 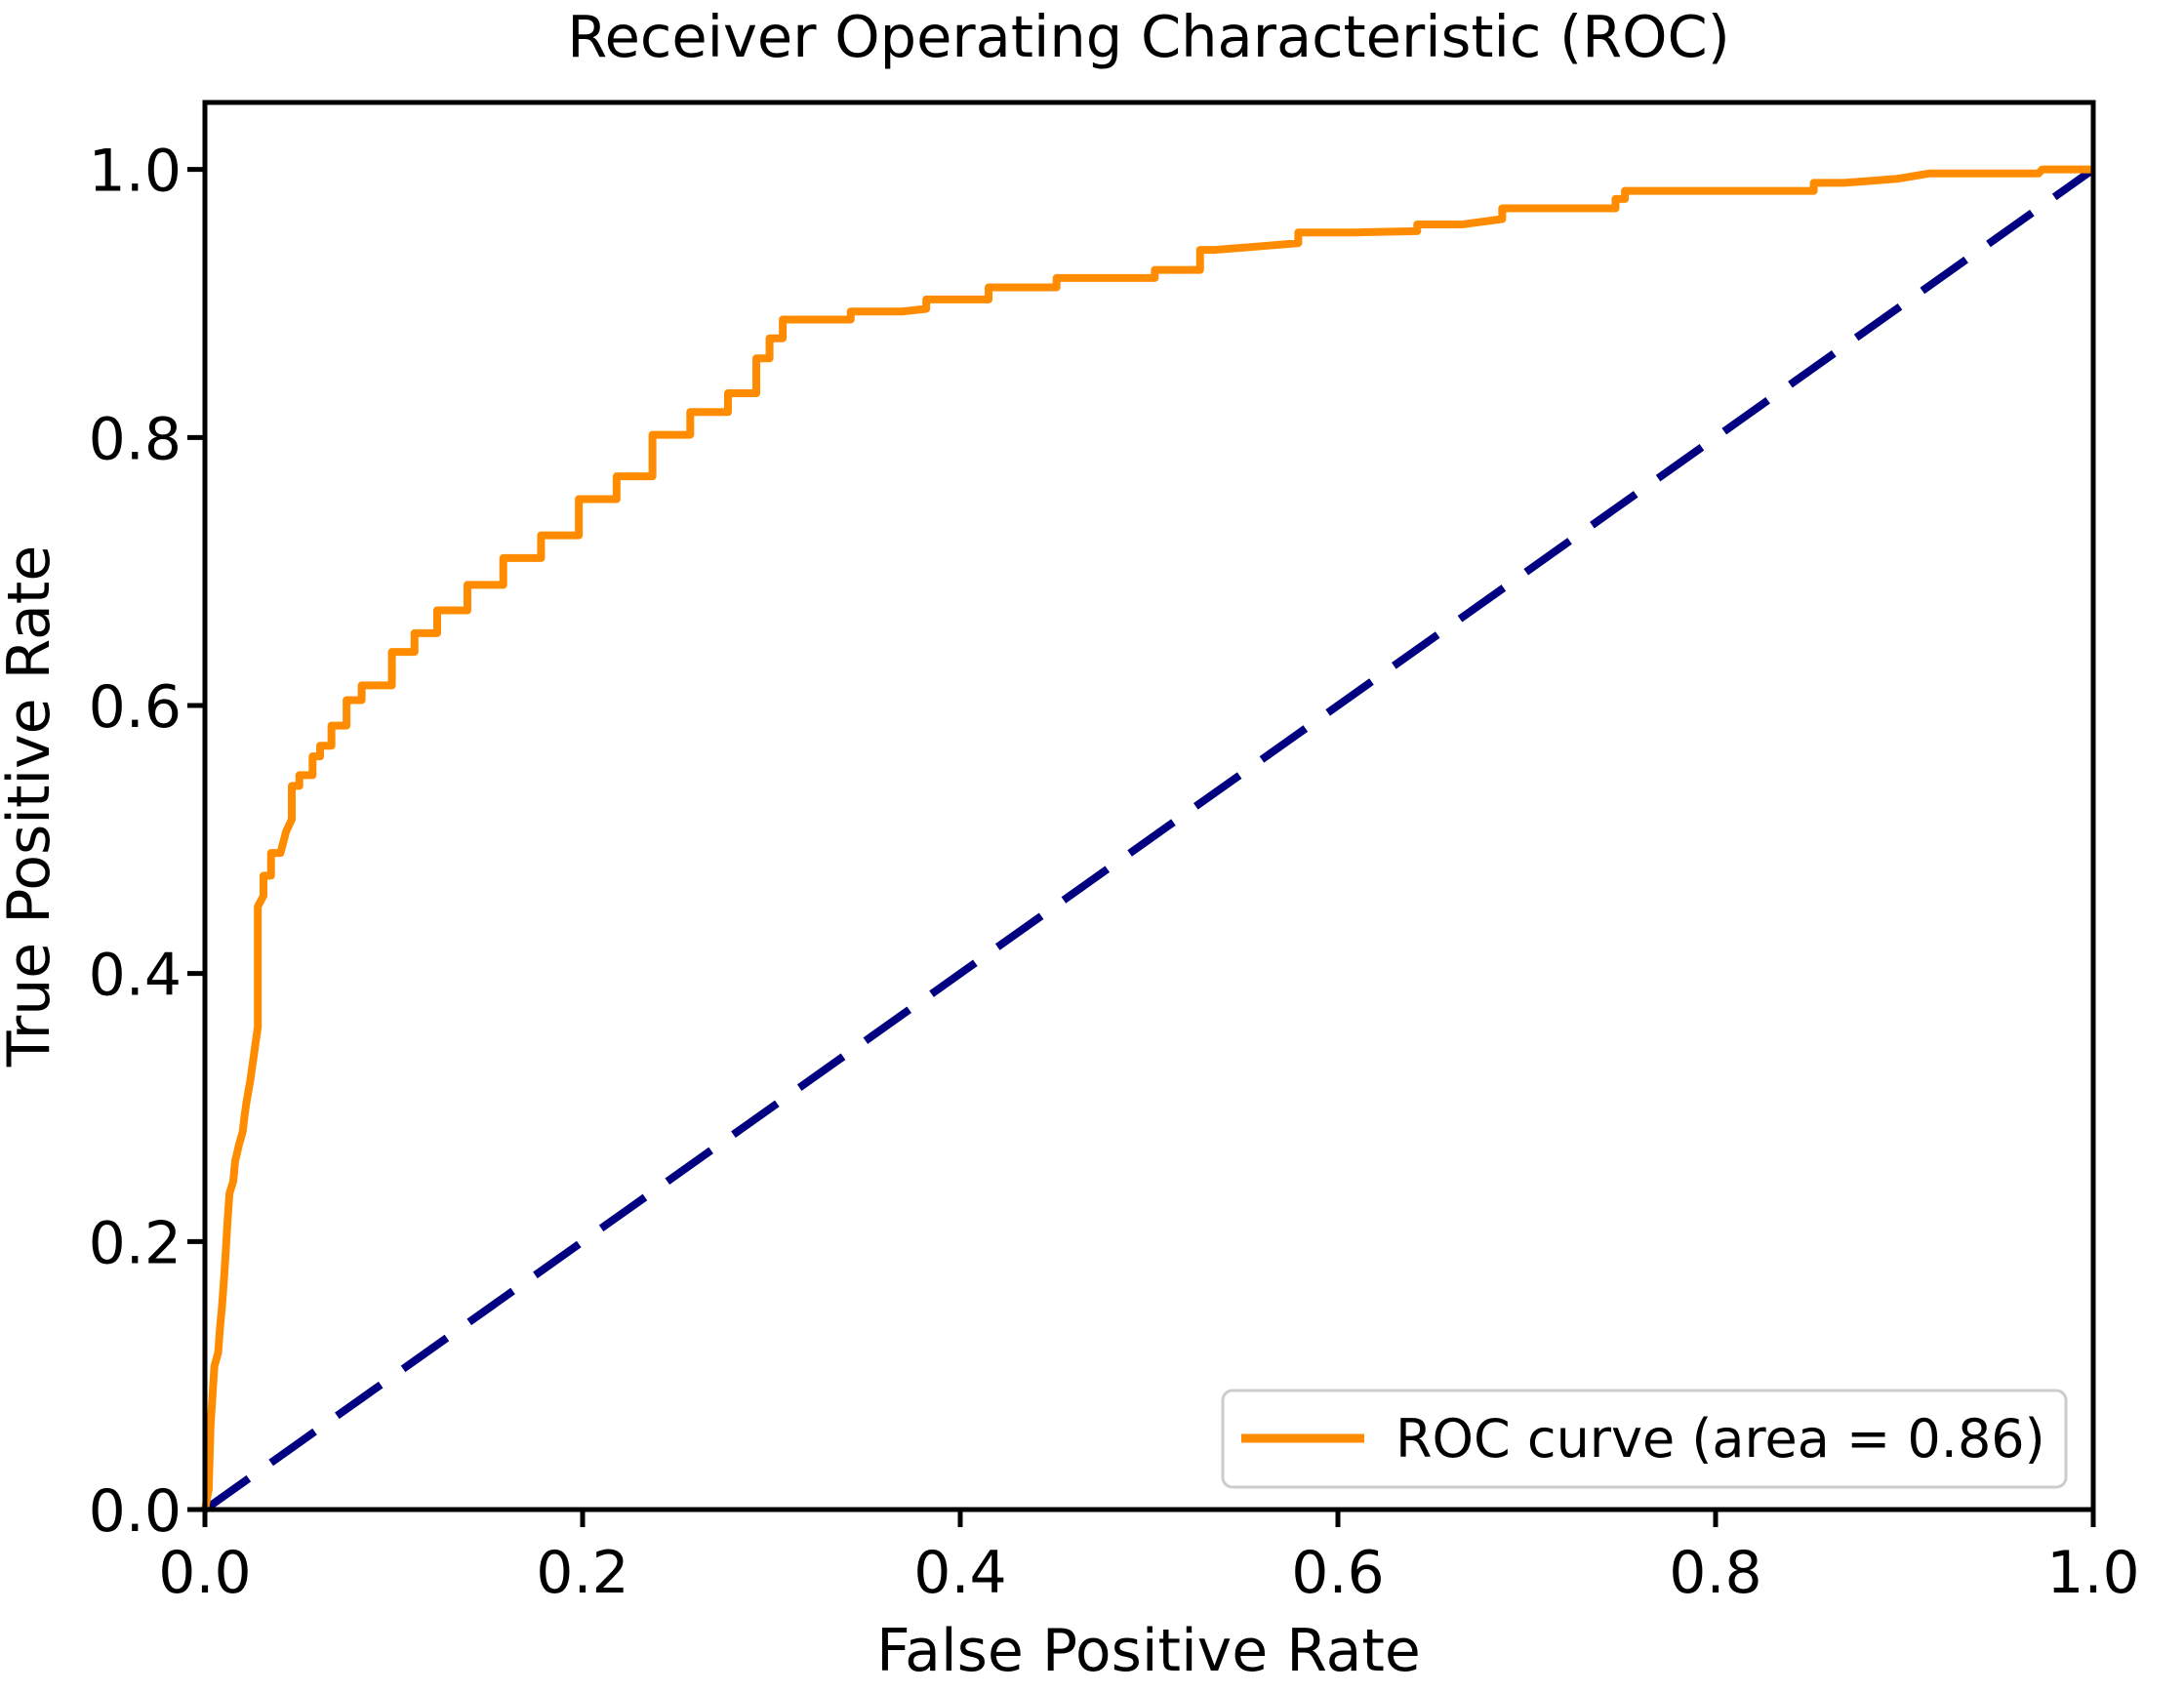 I want to click on legend: ROC curve (area = 0.86), so click(x=1644, y=1439).